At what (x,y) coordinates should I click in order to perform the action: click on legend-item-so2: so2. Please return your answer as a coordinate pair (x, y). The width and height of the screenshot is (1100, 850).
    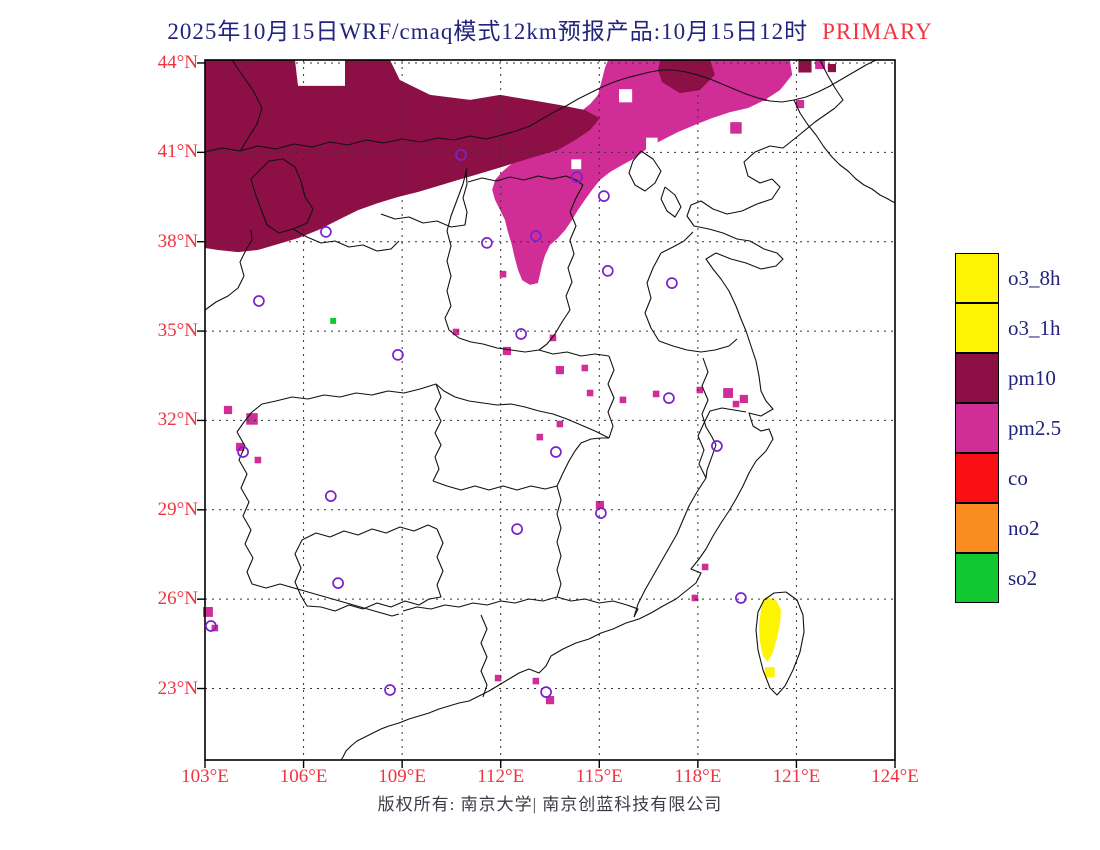
    Looking at the image, I should click on (1008, 577).